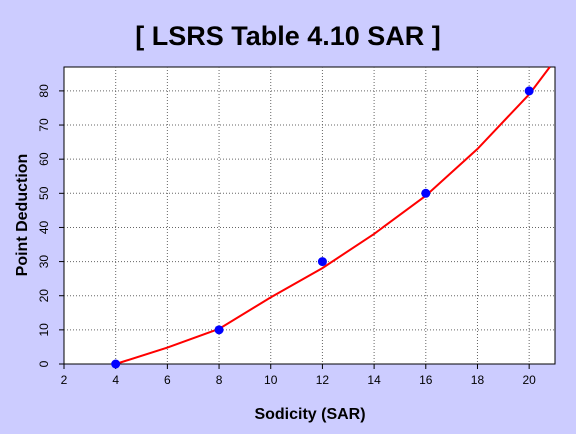  I want to click on x-tick-label: 20, so click(529, 380).